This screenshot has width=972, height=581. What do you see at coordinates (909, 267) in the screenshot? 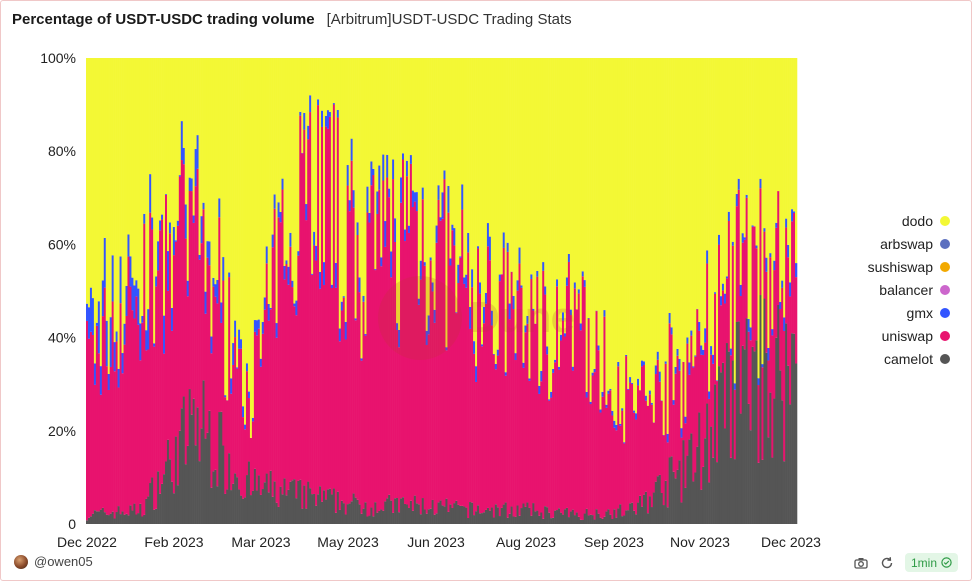
I see `legend-item-sushiswap: sushiswap` at bounding box center [909, 267].